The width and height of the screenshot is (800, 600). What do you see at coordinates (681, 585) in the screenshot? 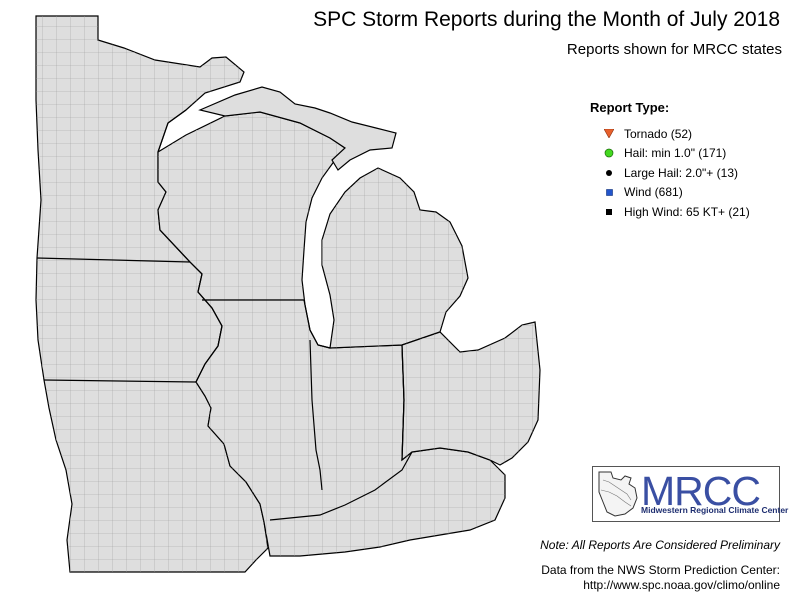
I see `data-source-url: http://www.spc.noaa.gov/climo/online` at bounding box center [681, 585].